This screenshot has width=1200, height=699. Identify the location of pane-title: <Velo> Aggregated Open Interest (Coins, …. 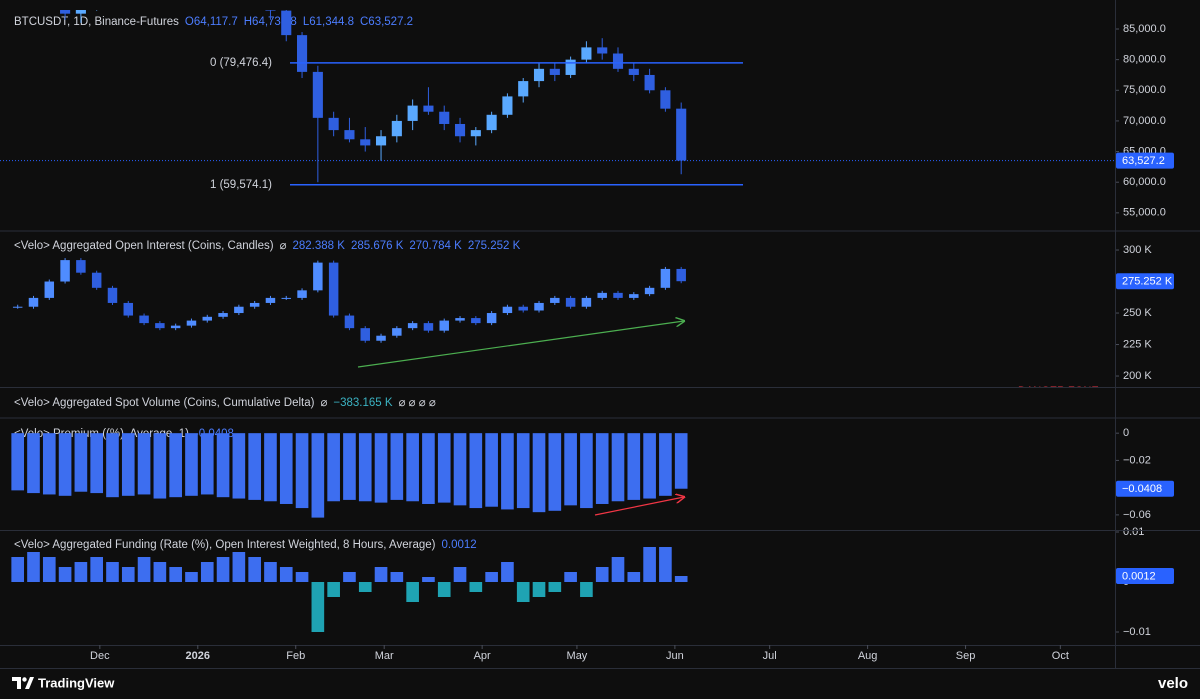
(144, 246).